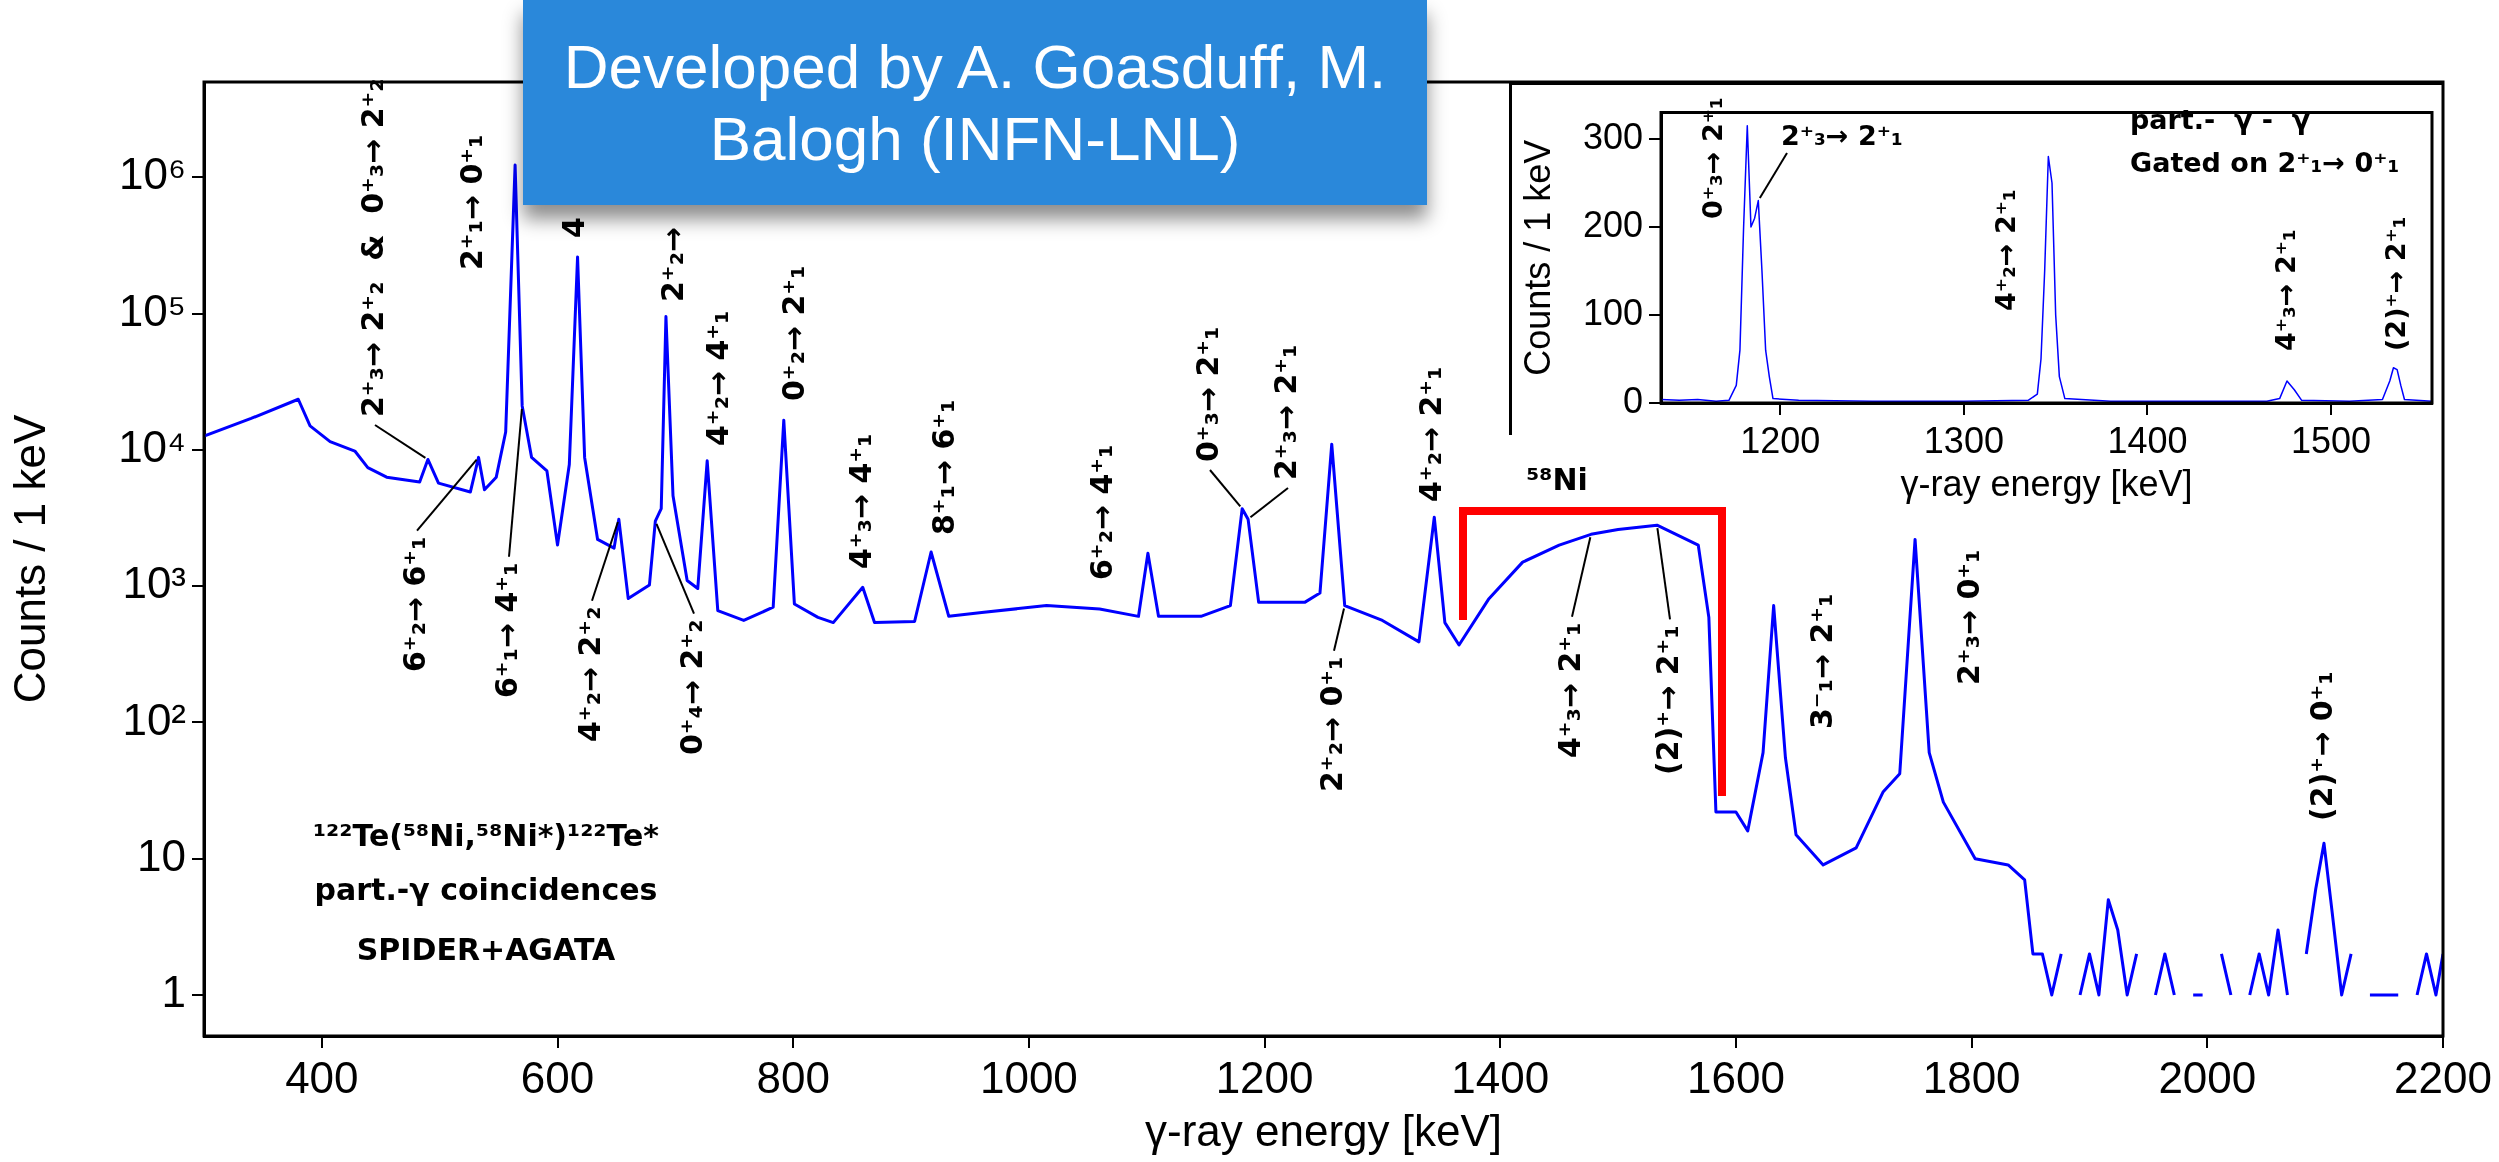 This screenshot has height=1162, width=2499. I want to click on y-tick-label: 200, so click(1612, 224).